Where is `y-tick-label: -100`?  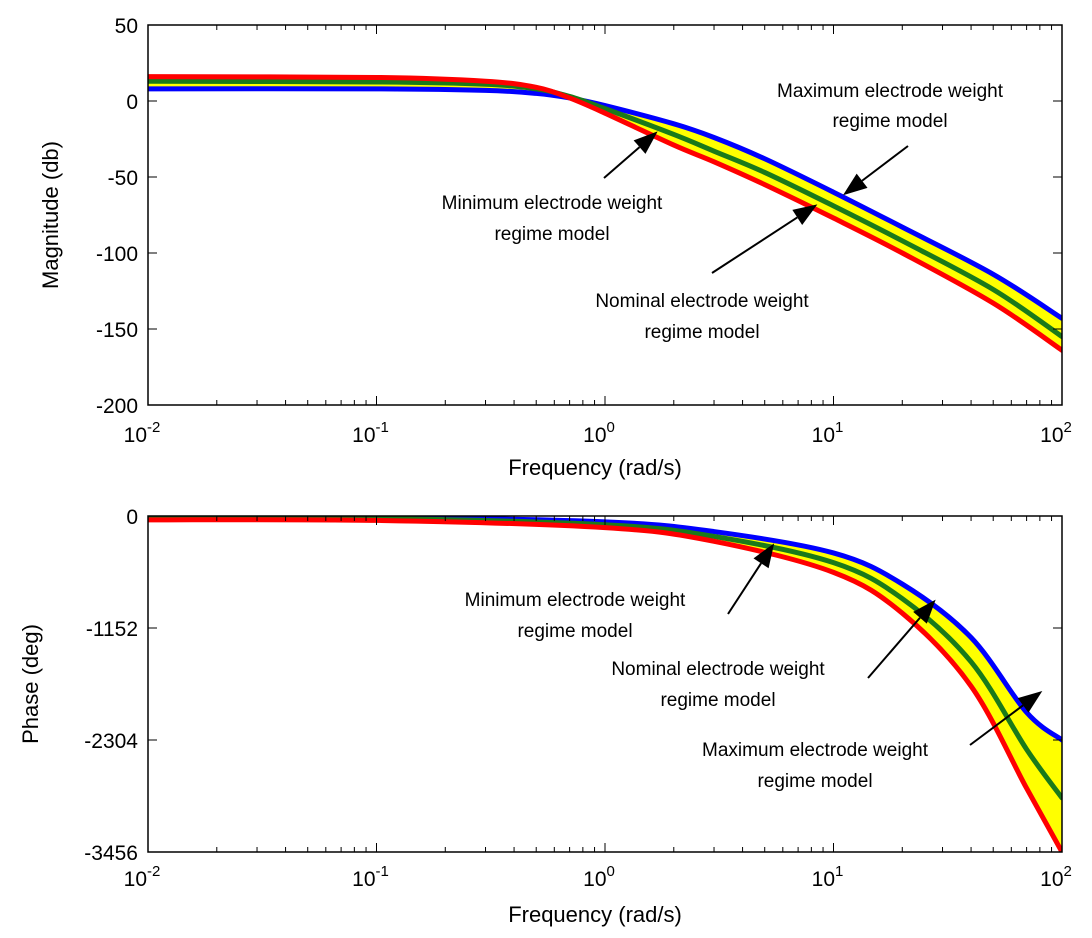 y-tick-label: -100 is located at coordinates (117, 254).